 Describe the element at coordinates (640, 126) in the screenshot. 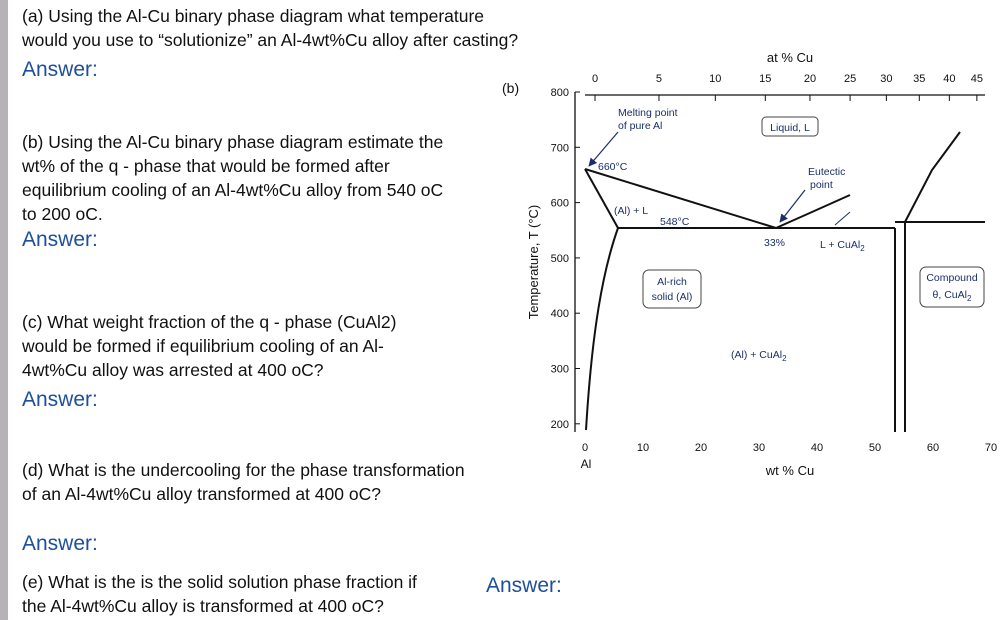

I see `annotation: of pure Al` at that location.